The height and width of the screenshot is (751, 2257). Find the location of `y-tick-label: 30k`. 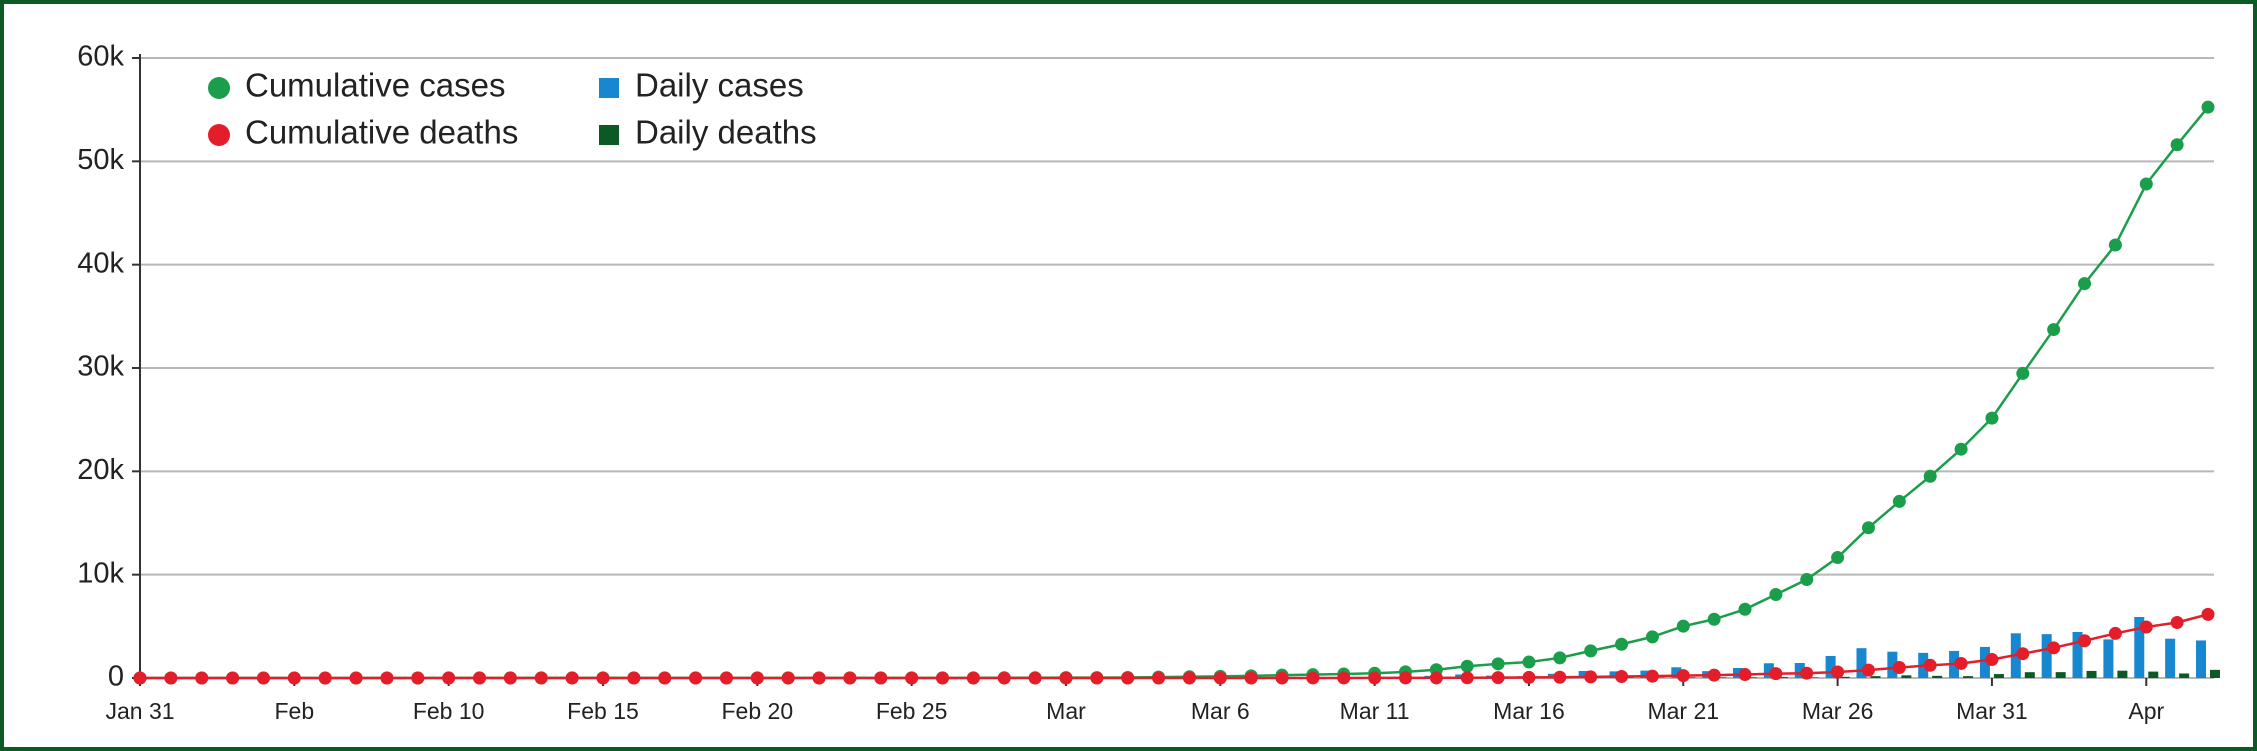

y-tick-label: 30k is located at coordinates (100, 367).